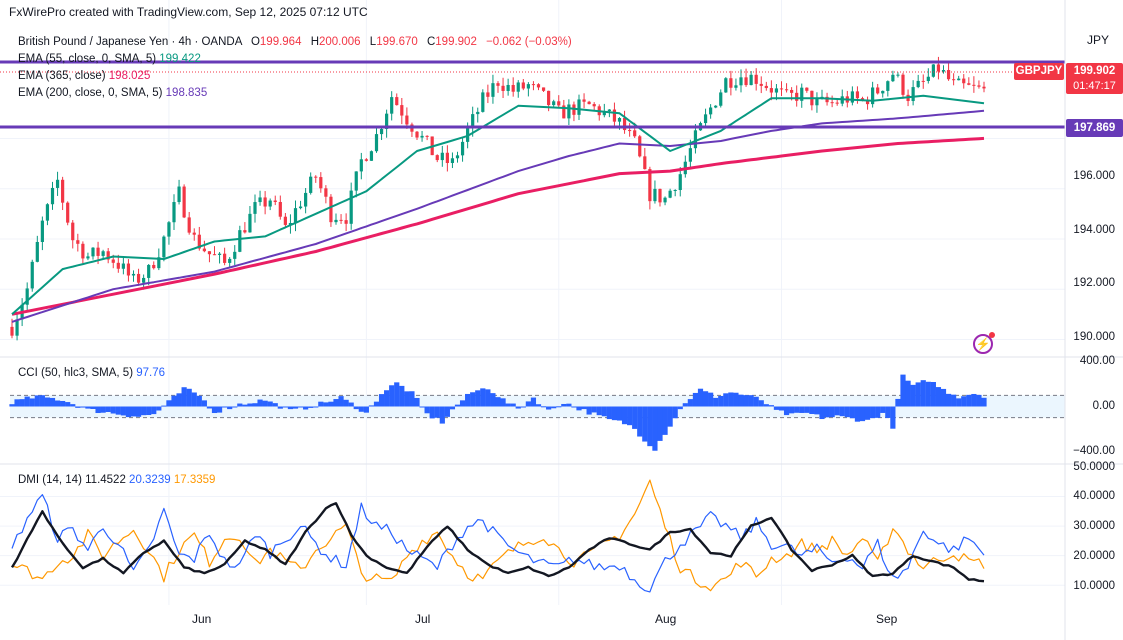  I want to click on dmi-tick: 20.0000, so click(1094, 556).